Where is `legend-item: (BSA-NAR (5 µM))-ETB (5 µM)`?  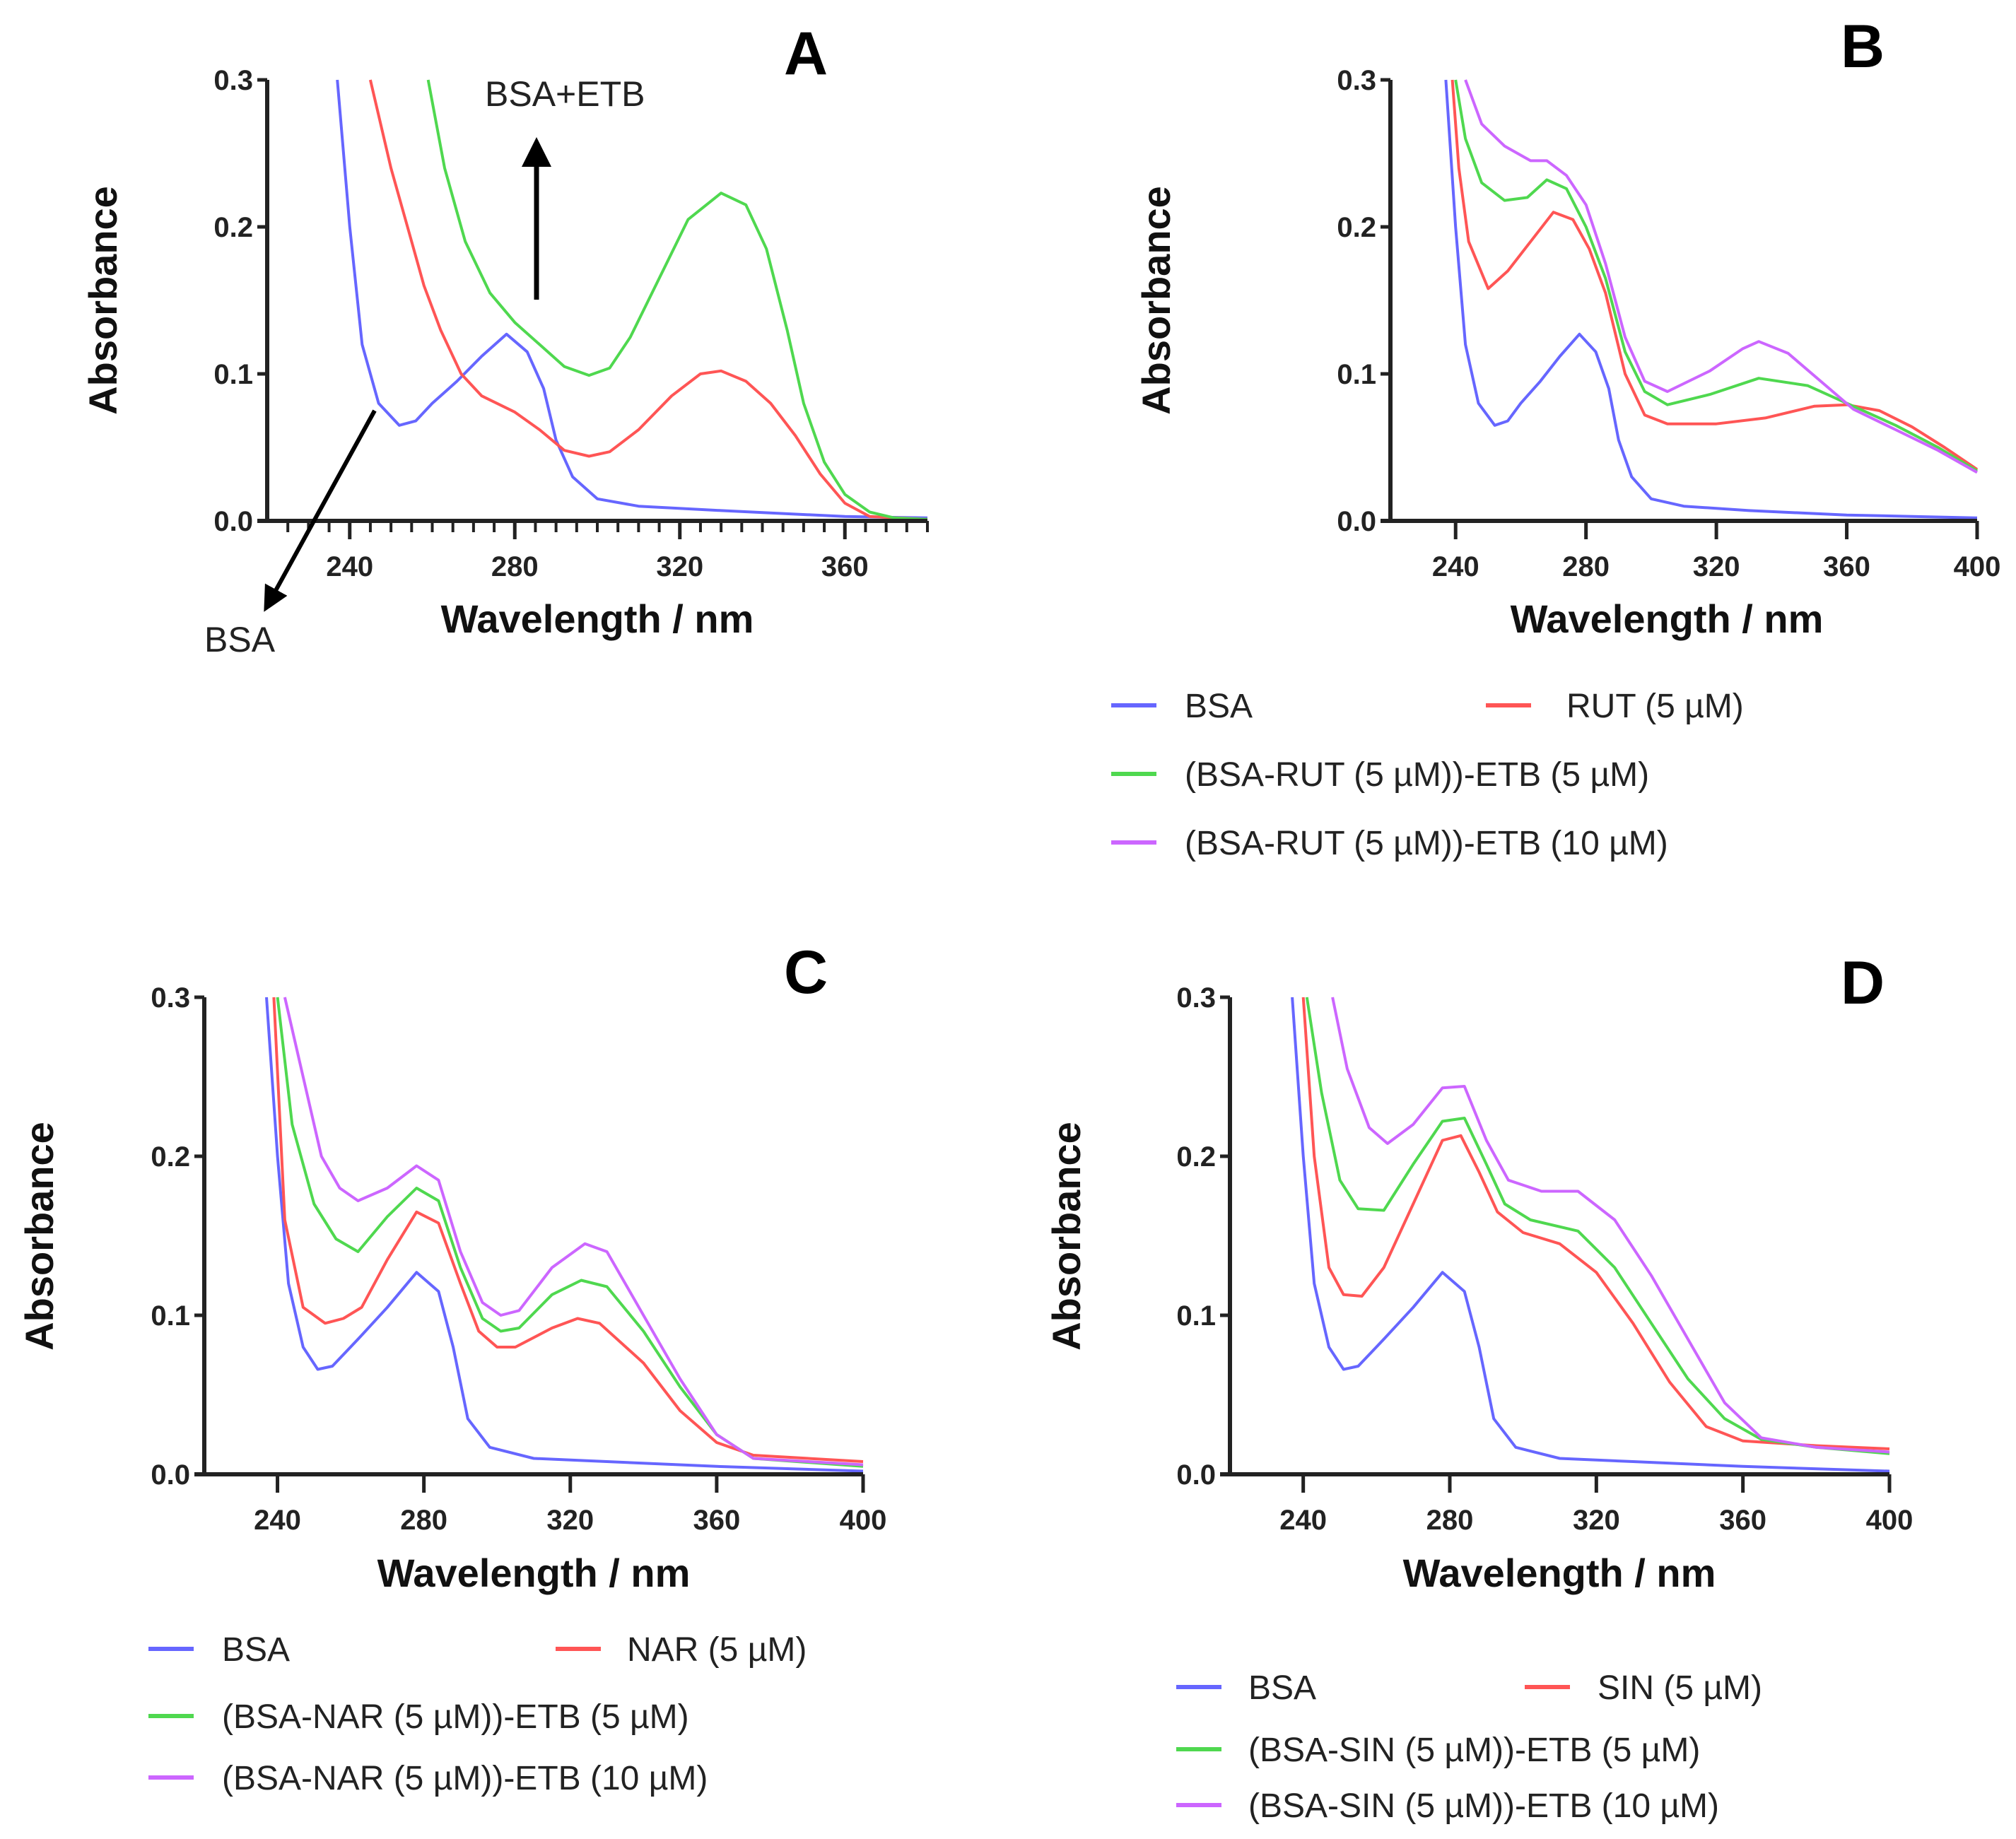
legend-item: (BSA-NAR (5 µM))-ETB (5 µM) is located at coordinates (418, 1717).